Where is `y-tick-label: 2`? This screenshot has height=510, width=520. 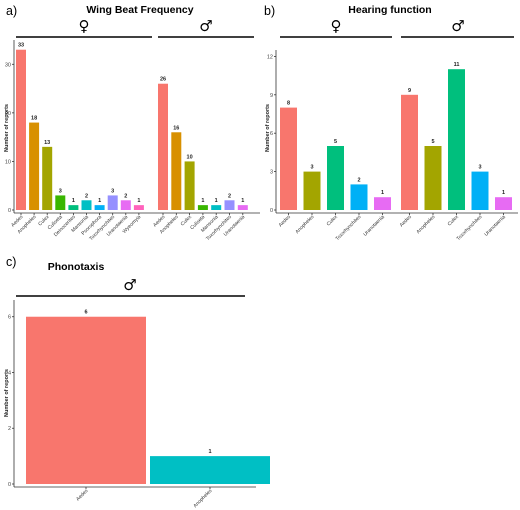
y-tick-label: 2 is located at coordinates (9, 429).